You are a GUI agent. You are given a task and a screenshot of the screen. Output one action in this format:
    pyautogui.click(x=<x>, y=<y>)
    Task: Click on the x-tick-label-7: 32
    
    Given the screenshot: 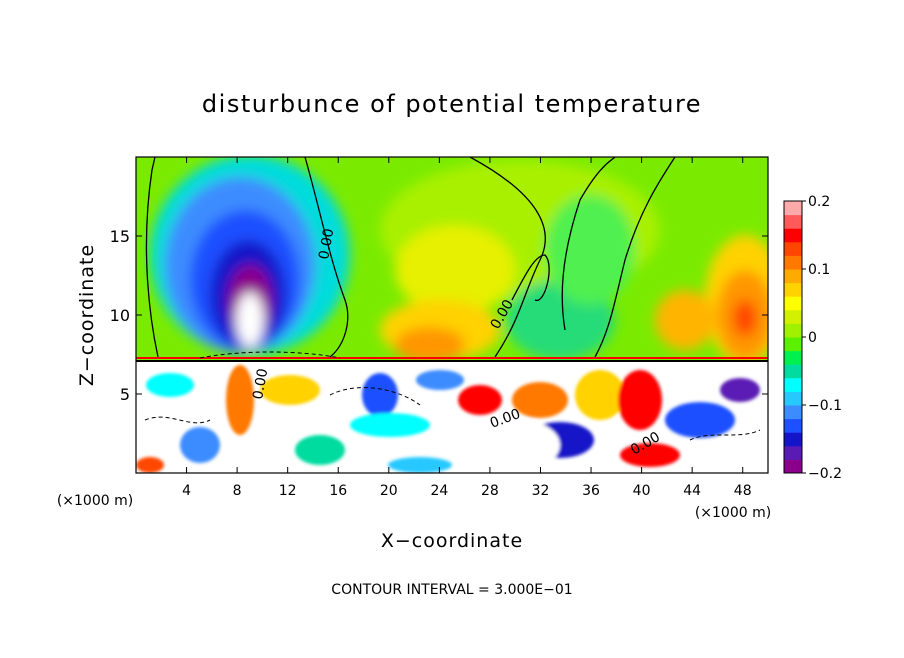 What is the action you would take?
    pyautogui.click(x=541, y=491)
    